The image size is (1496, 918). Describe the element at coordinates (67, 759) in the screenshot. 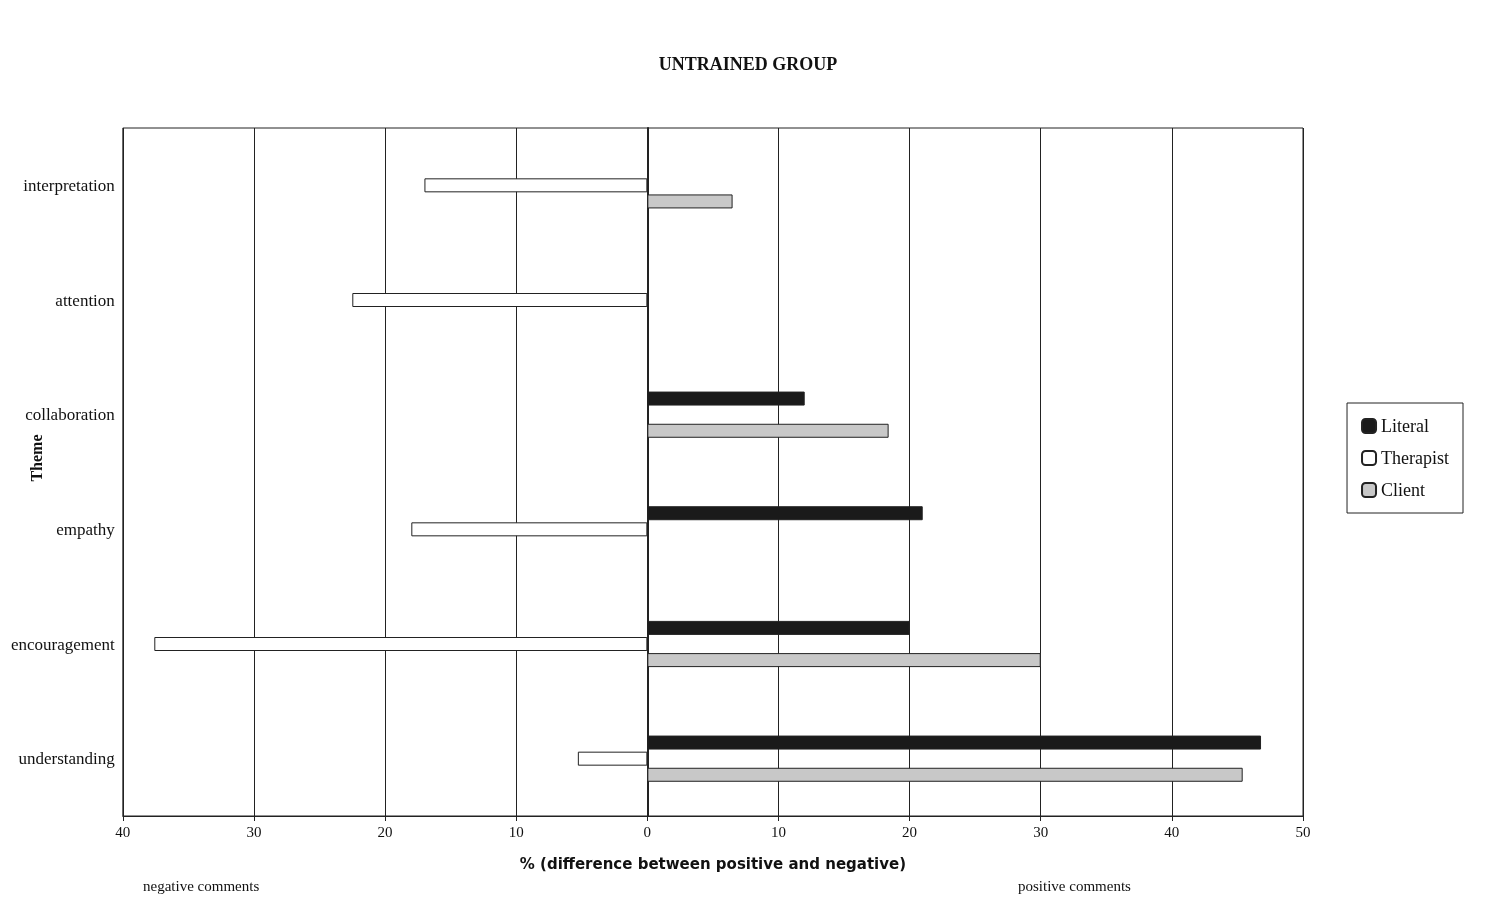

I see `y-tick-label: understanding` at that location.